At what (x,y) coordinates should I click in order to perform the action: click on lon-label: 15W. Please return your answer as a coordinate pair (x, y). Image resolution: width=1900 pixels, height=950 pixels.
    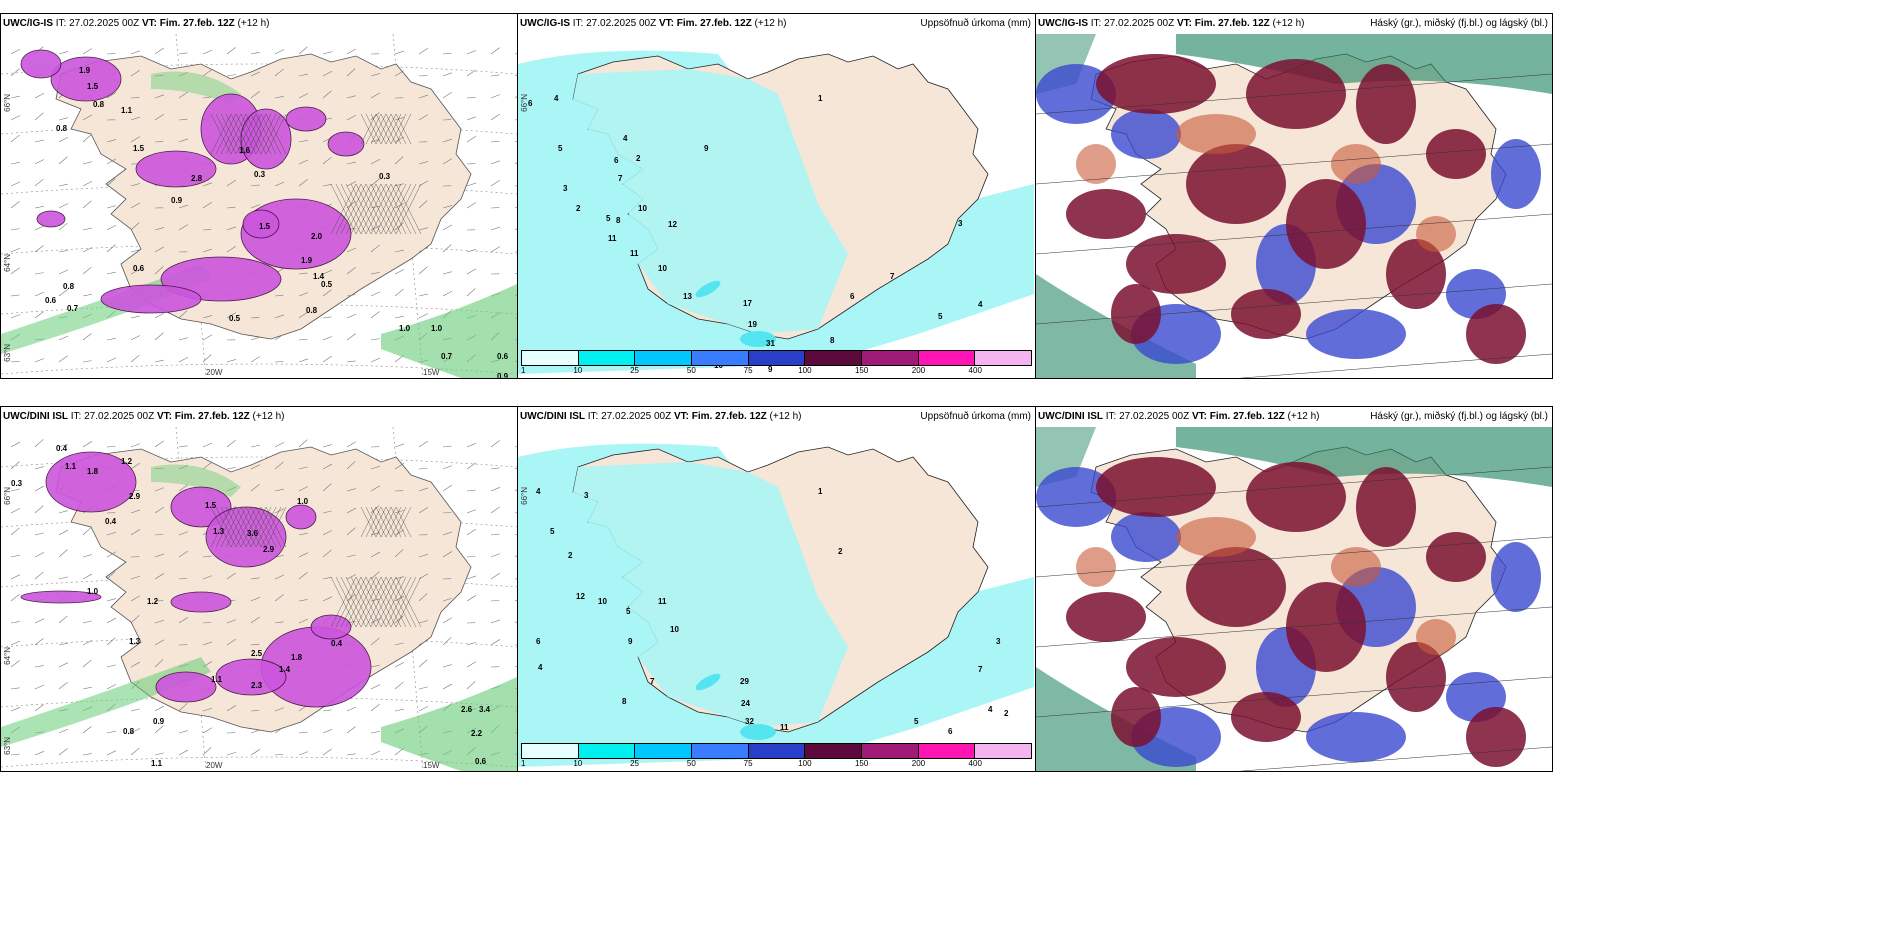
    Looking at the image, I should click on (431, 372).